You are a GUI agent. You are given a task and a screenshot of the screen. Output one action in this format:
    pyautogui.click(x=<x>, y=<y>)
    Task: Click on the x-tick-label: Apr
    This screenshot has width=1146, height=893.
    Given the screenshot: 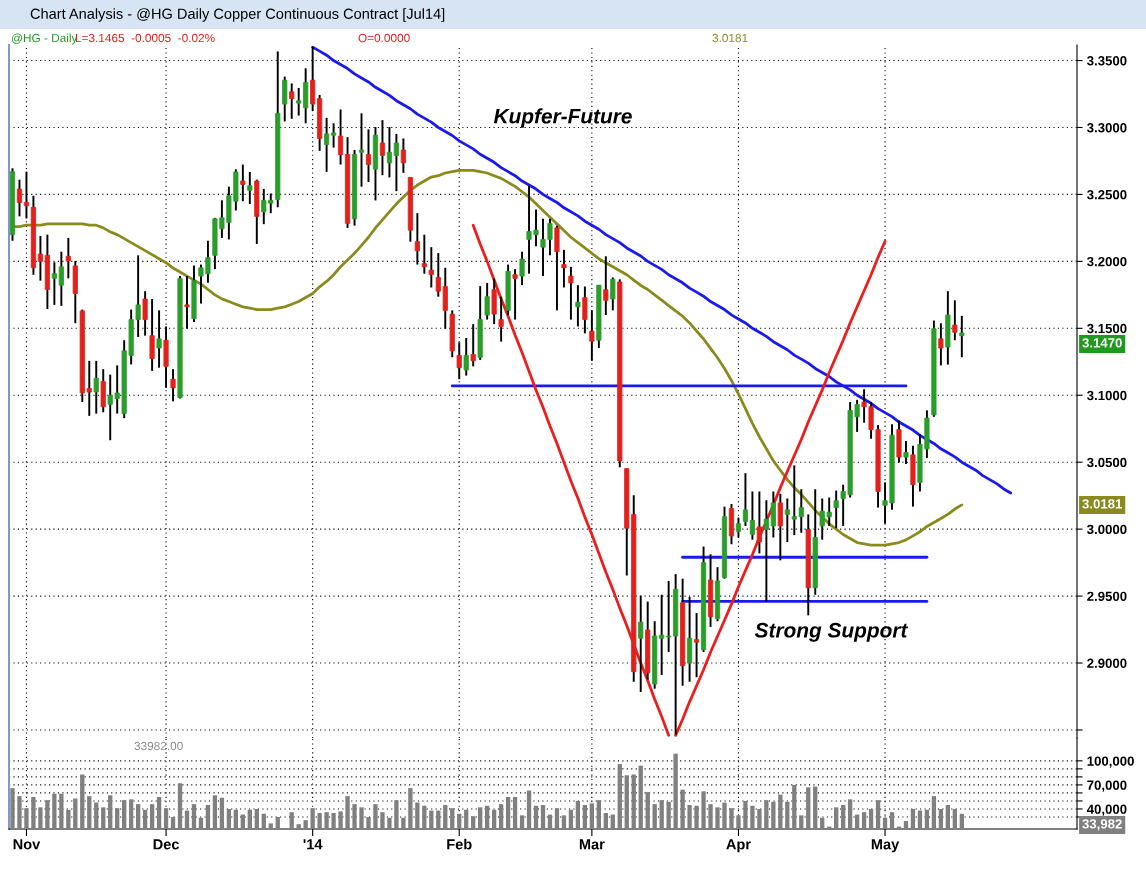 What is the action you would take?
    pyautogui.click(x=738, y=846)
    